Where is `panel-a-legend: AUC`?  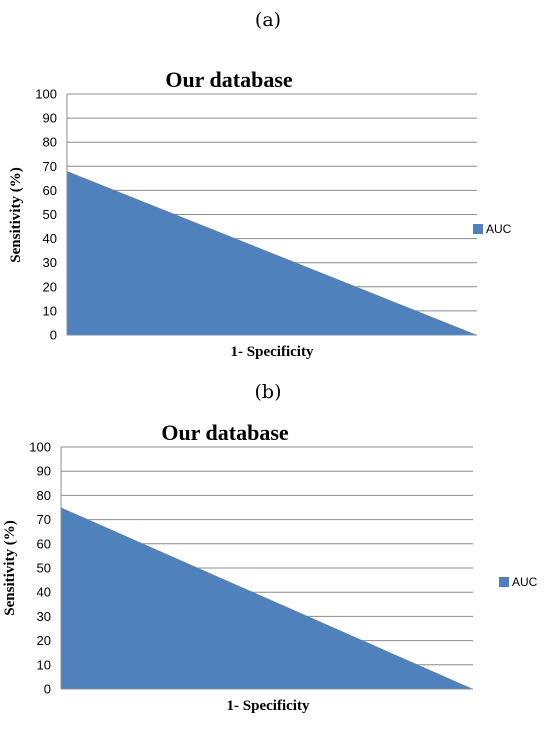
panel-a-legend: AUC is located at coordinates (492, 229).